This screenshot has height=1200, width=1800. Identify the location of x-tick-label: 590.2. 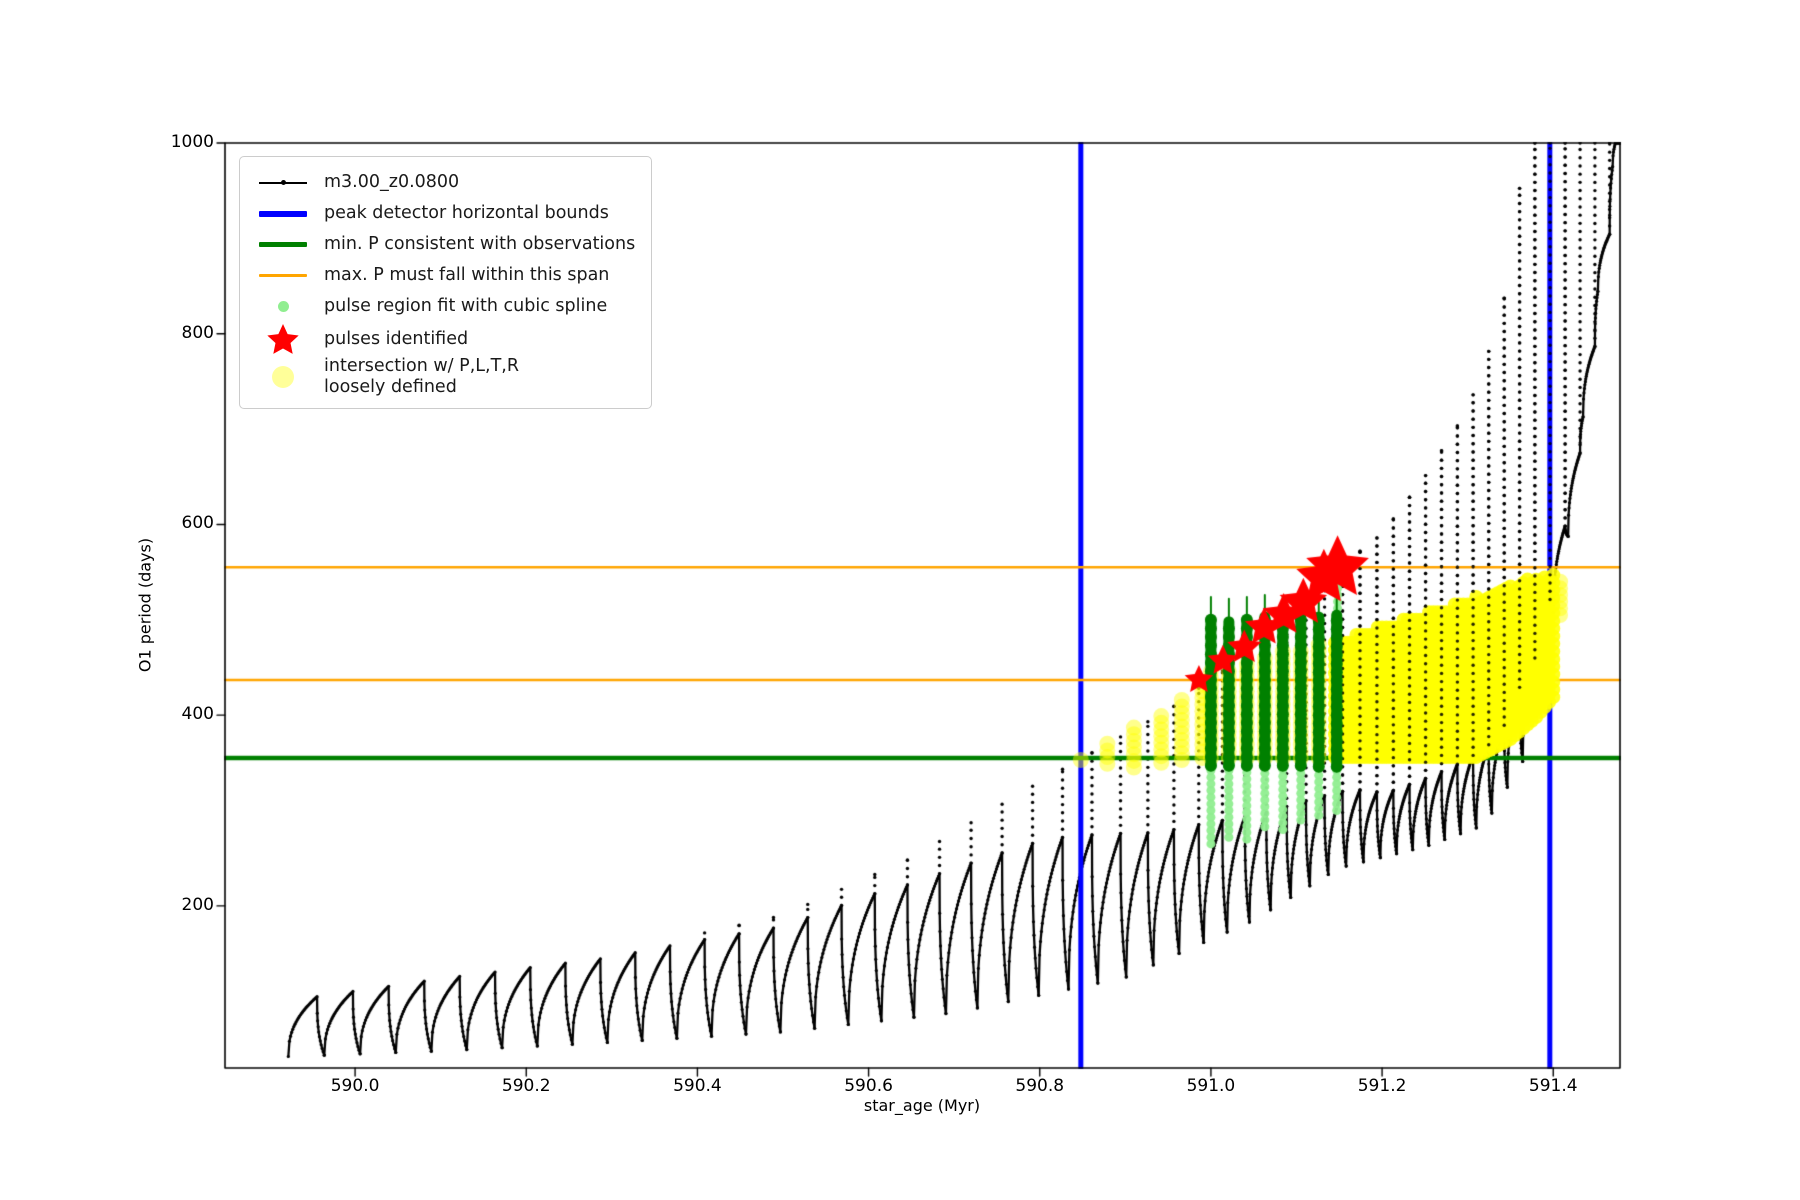
(526, 1086).